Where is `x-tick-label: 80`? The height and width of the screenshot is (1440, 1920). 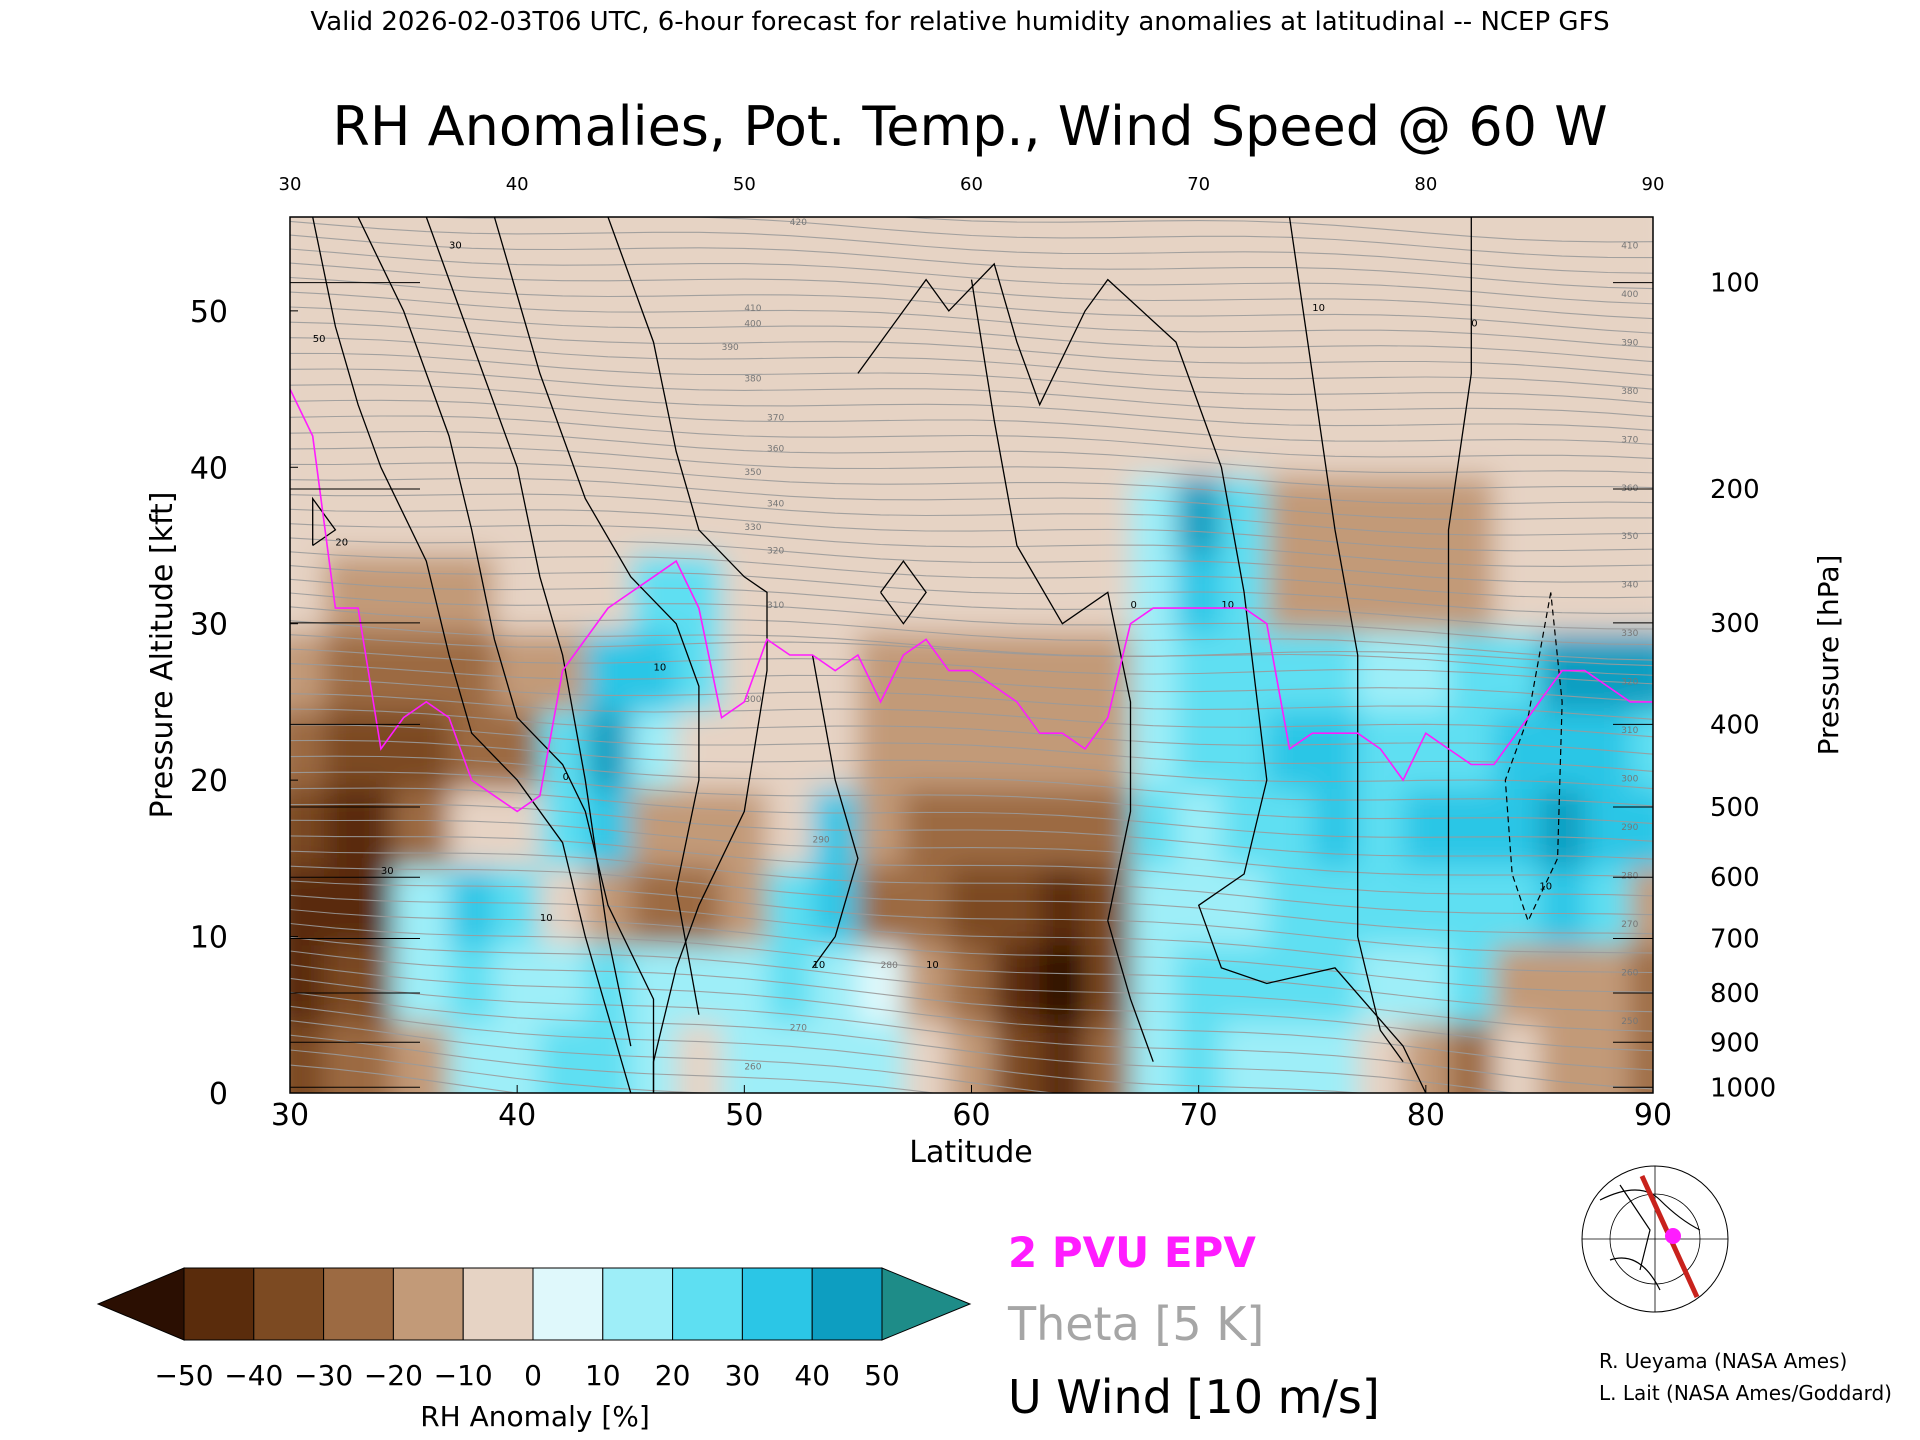 x-tick-label: 80 is located at coordinates (1426, 1115).